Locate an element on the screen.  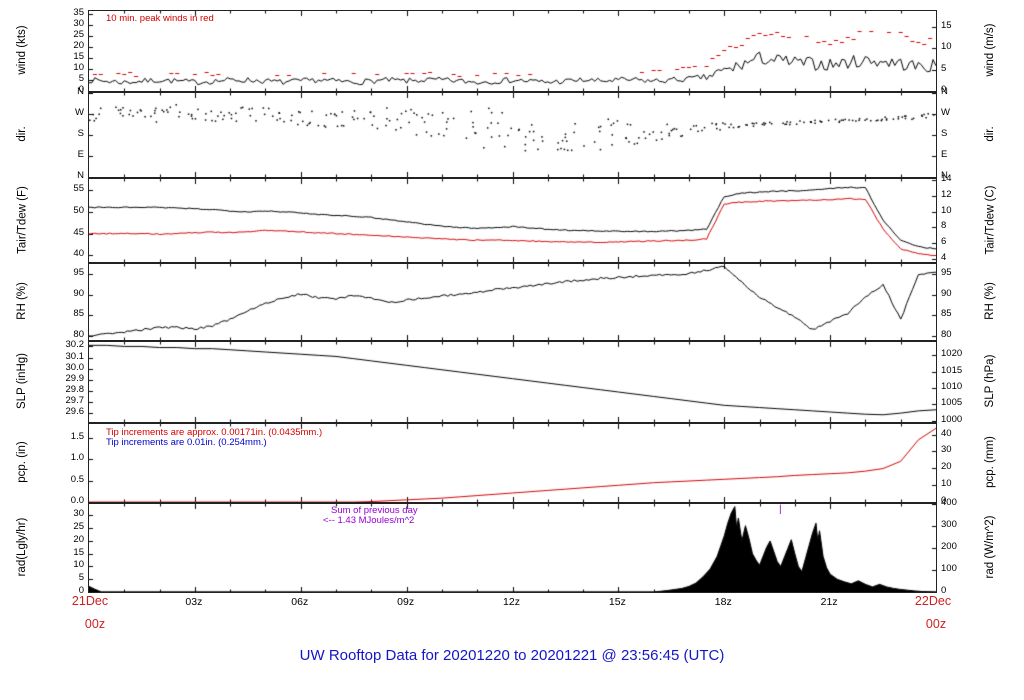
panel-radiation is located at coordinates (512, 548).